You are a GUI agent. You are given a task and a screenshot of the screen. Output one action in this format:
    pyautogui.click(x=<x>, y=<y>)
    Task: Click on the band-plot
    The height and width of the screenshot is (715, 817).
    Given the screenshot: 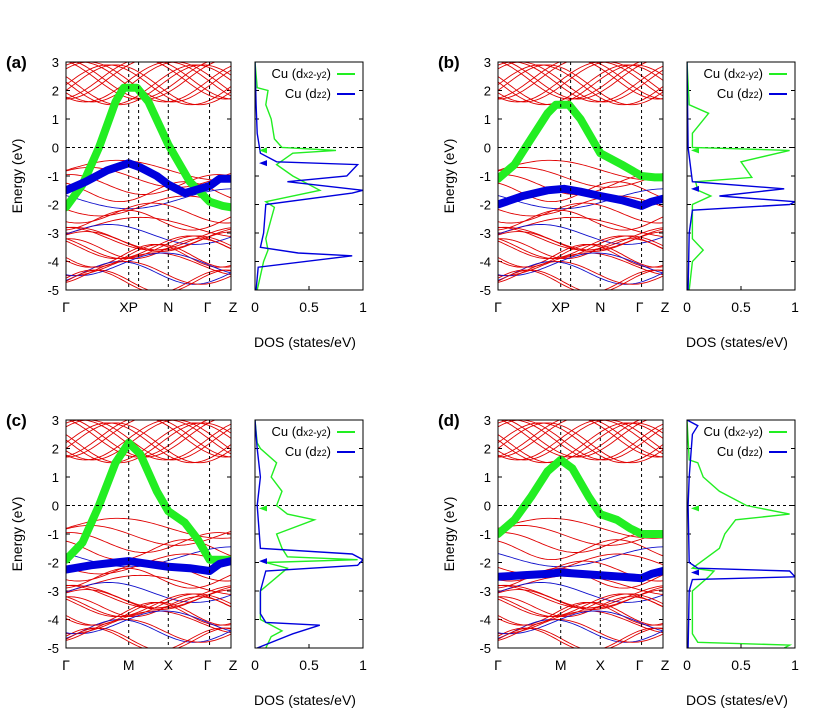 What is the action you would take?
    pyautogui.click(x=148, y=534)
    